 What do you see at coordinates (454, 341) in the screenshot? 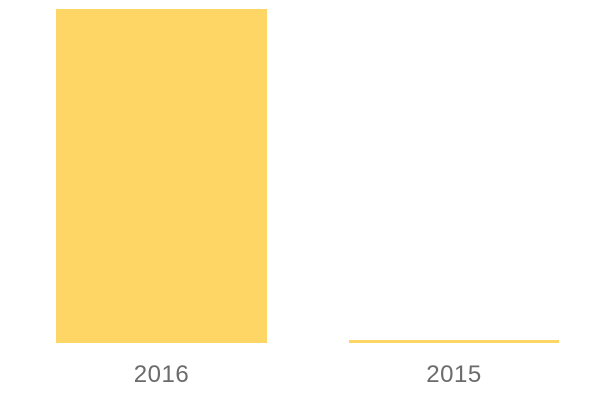
I see `bar-2015` at bounding box center [454, 341].